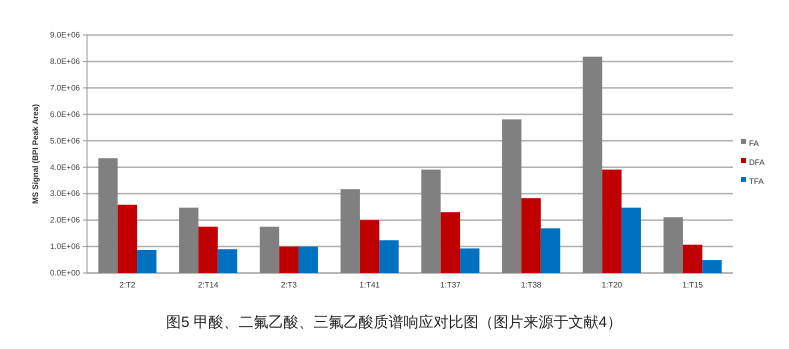 This screenshot has height=349, width=789. Describe the element at coordinates (394, 322) in the screenshot. I see `caption: 图5 甲酸、二氟乙酸、三氟乙酸质谱响应对比图（图片来源于文献4）` at that location.